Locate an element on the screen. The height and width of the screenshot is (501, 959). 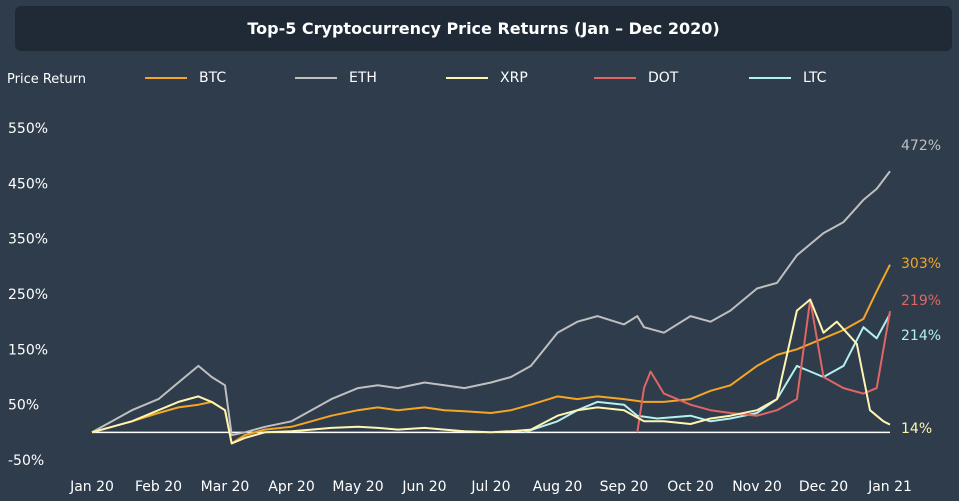
legend-item-eth: ETH is located at coordinates (336, 78).